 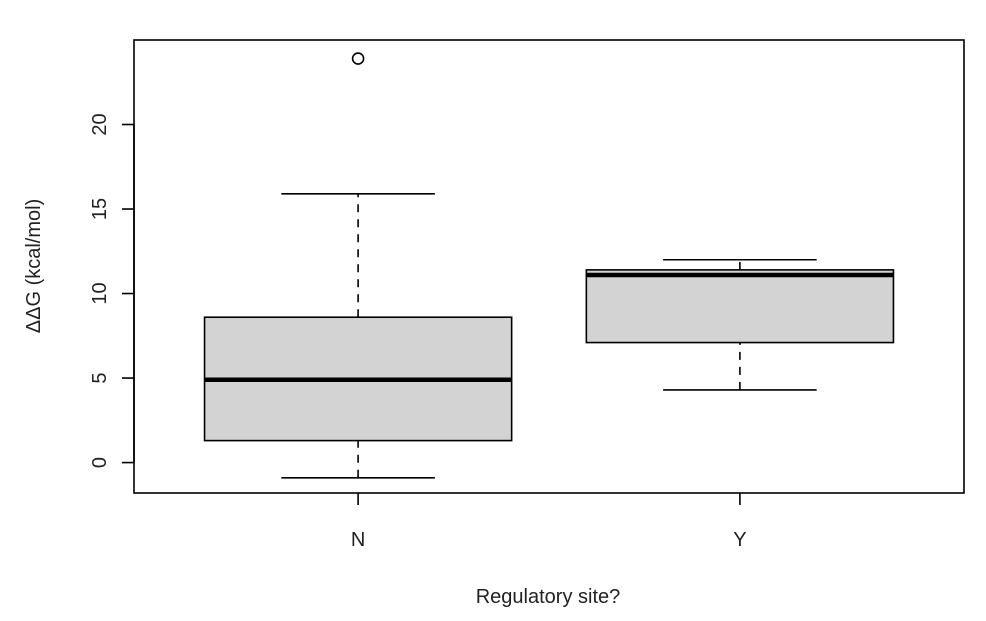 I want to click on y-axis-title: ΔΔG (kcal/mol), so click(x=34, y=266).